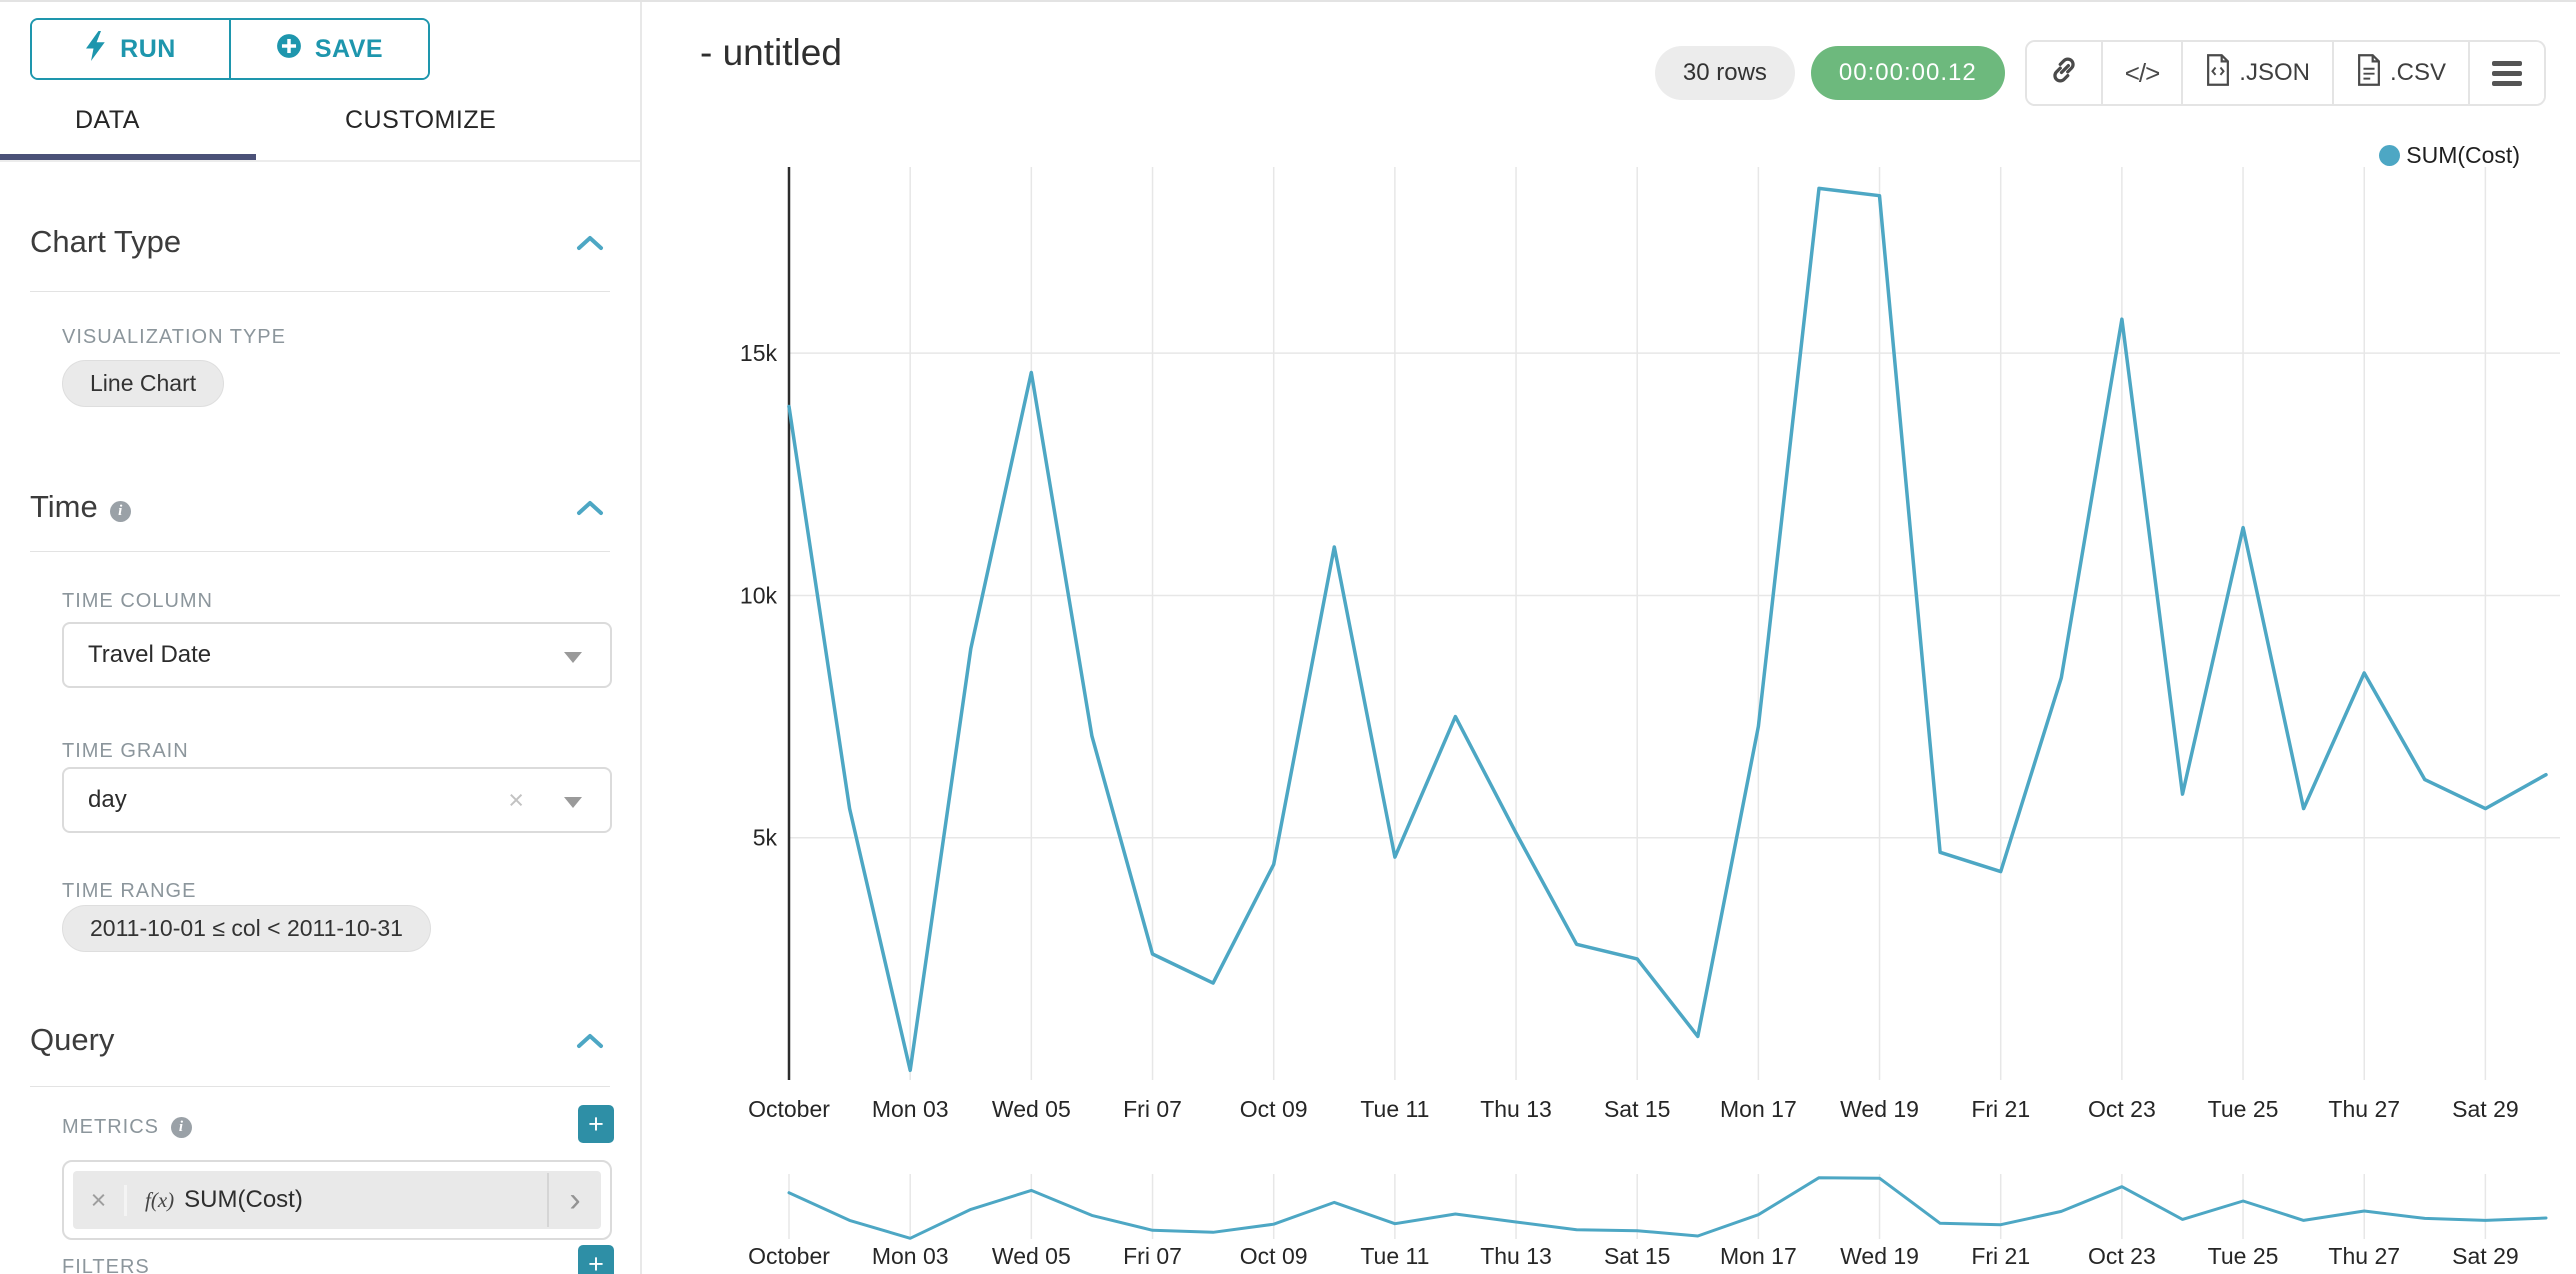 The image size is (2576, 1274). What do you see at coordinates (128, 157) in the screenshot?
I see `active-tab-underline` at bounding box center [128, 157].